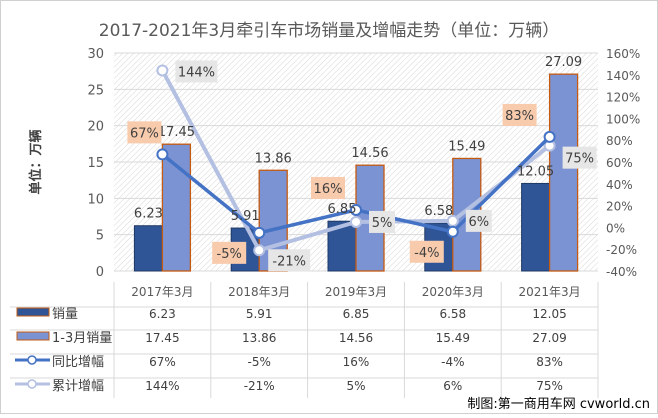 Image resolution: width=658 pixels, height=418 pixels. Describe the element at coordinates (438, 211) in the screenshot. I see `bar-label-sales: 6.58` at that location.